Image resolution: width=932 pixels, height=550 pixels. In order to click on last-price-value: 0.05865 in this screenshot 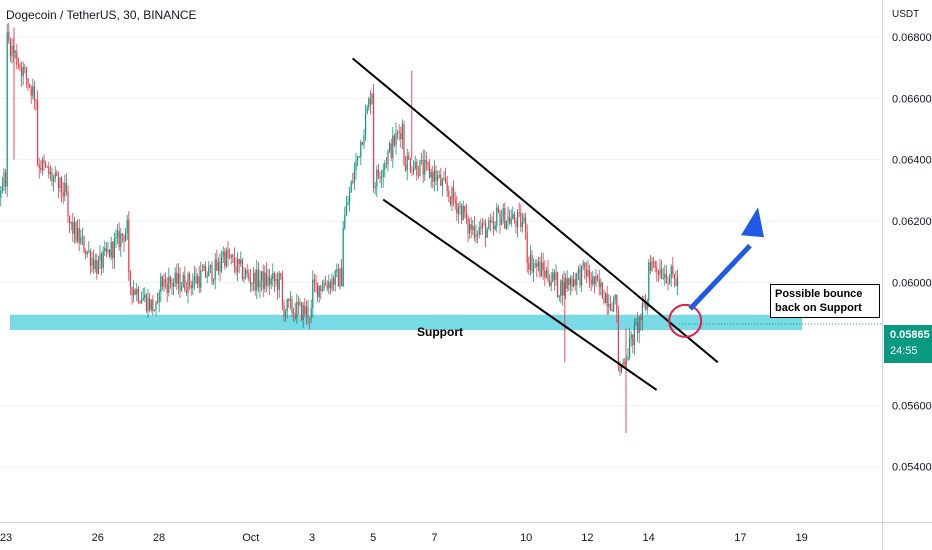, I will do `click(910, 335)`.